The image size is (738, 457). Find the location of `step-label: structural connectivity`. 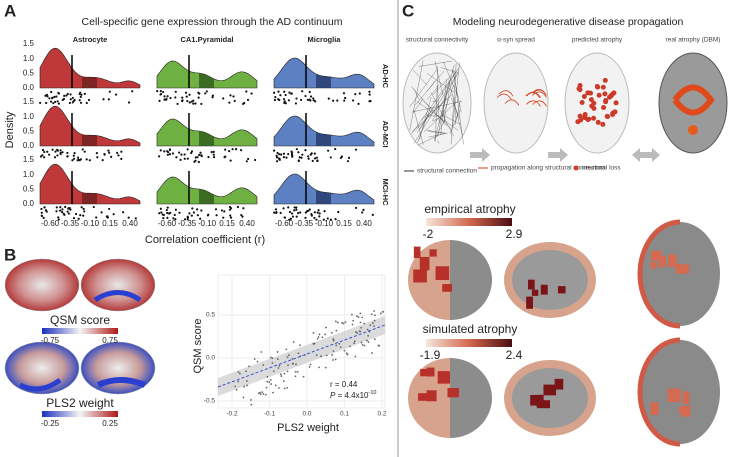

step-label: structural connectivity is located at coordinates (437, 40).